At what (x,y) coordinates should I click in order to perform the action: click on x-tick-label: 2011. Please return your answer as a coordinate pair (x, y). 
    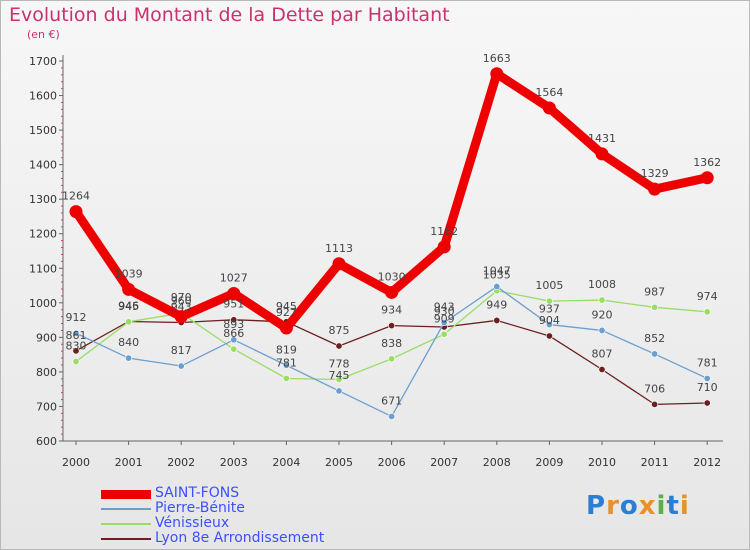
    Looking at the image, I should click on (655, 462).